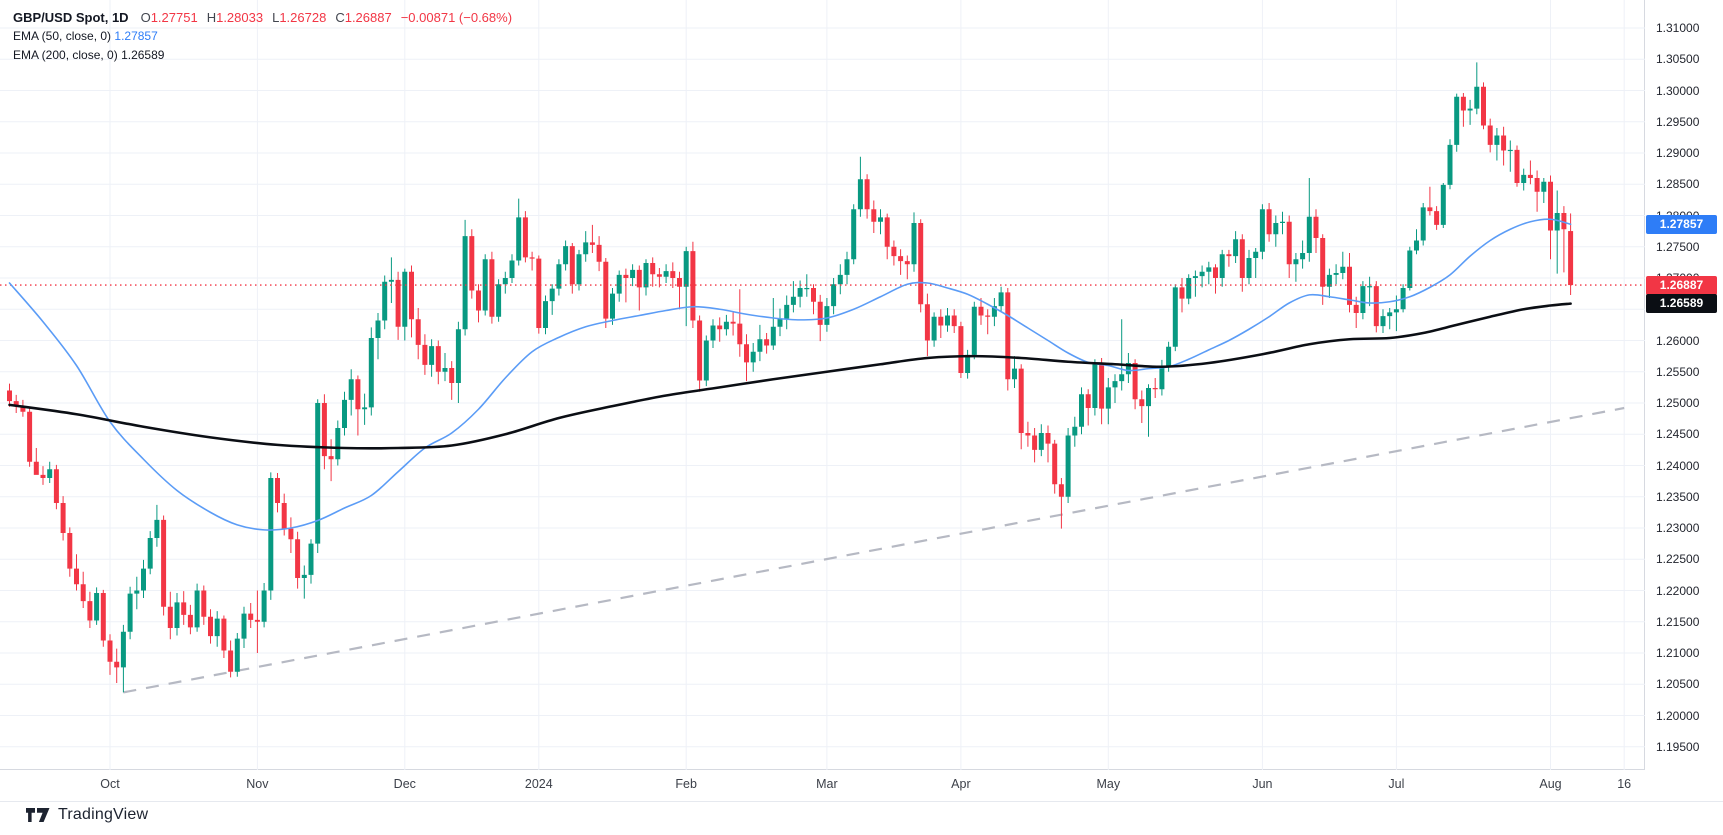  What do you see at coordinates (143, 55) in the screenshot?
I see `ema200-value: 1.26589` at bounding box center [143, 55].